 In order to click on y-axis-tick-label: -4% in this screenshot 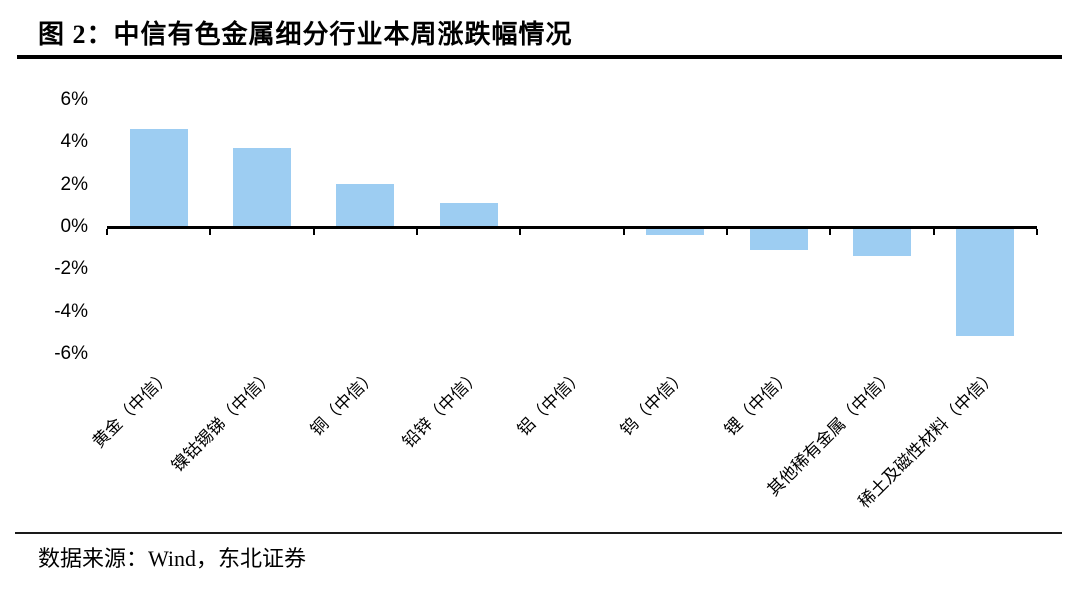, I will do `click(71, 311)`.